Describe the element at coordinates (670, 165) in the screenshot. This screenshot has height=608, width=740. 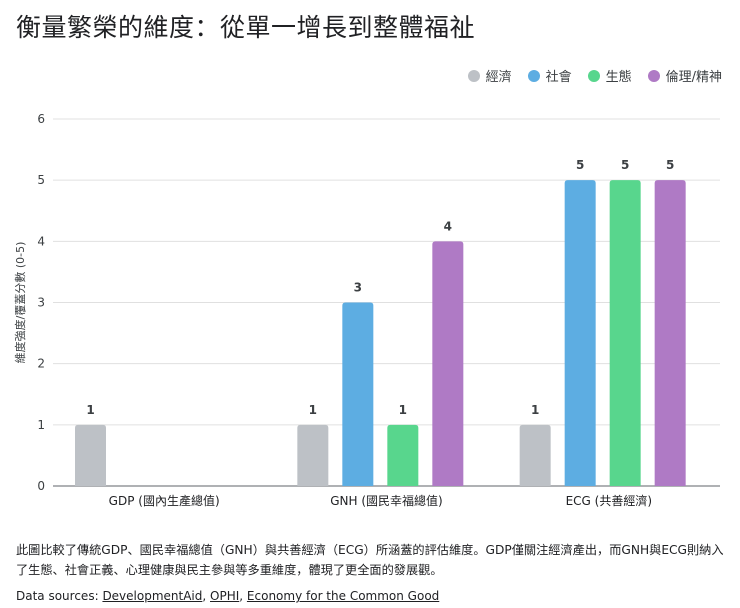
I see `data-label-ecg-ethical: 5` at that location.